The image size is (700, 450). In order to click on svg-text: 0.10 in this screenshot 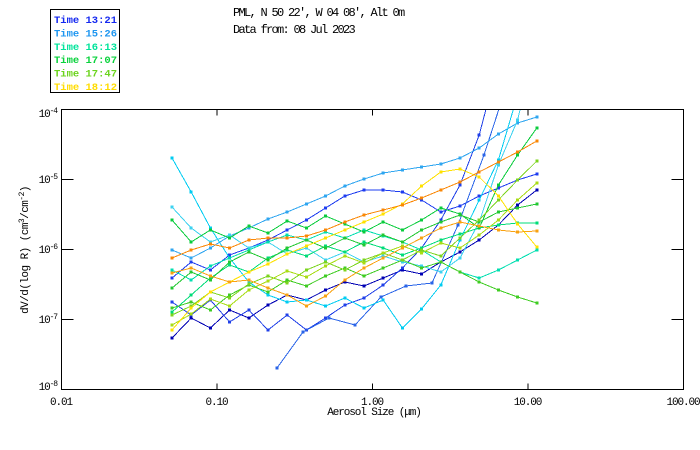, I will do `click(216, 403)`.